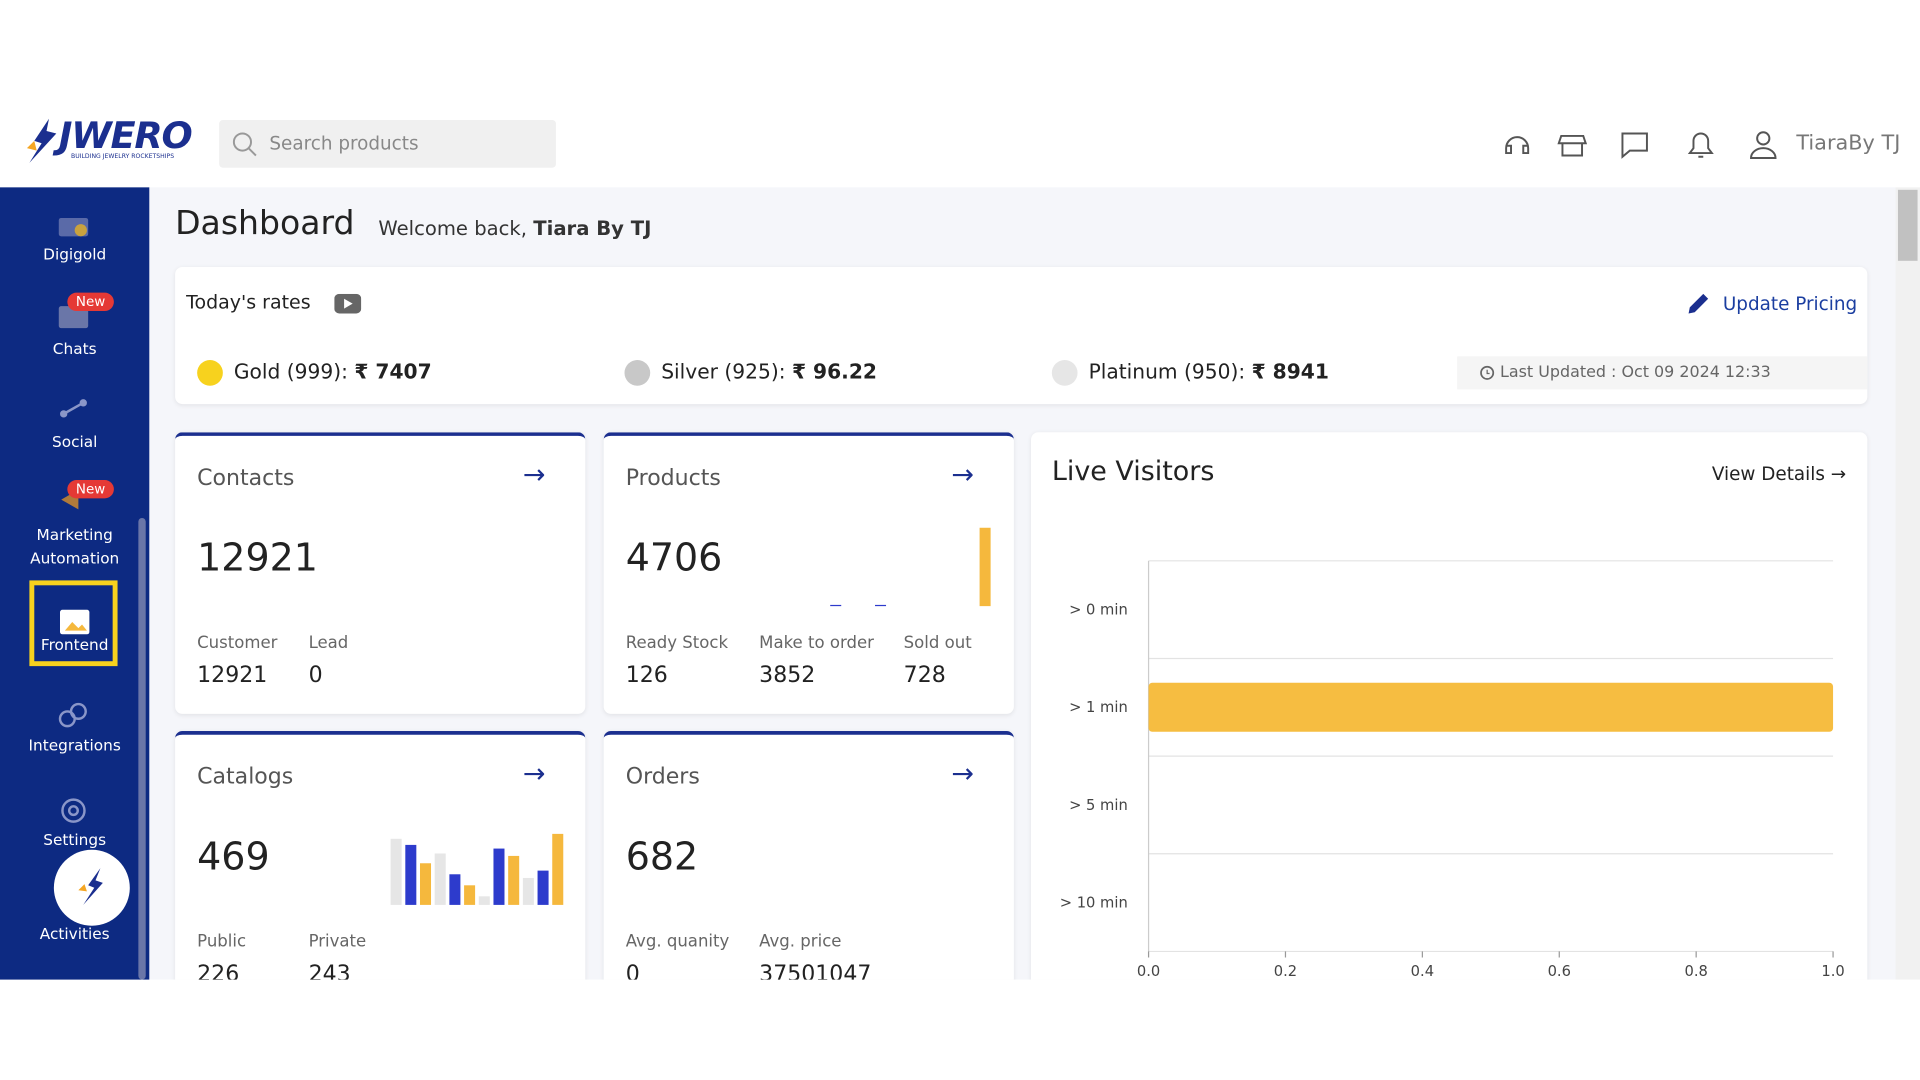 The height and width of the screenshot is (1080, 1920). I want to click on rate-value: ₹ 8941, so click(1290, 372).